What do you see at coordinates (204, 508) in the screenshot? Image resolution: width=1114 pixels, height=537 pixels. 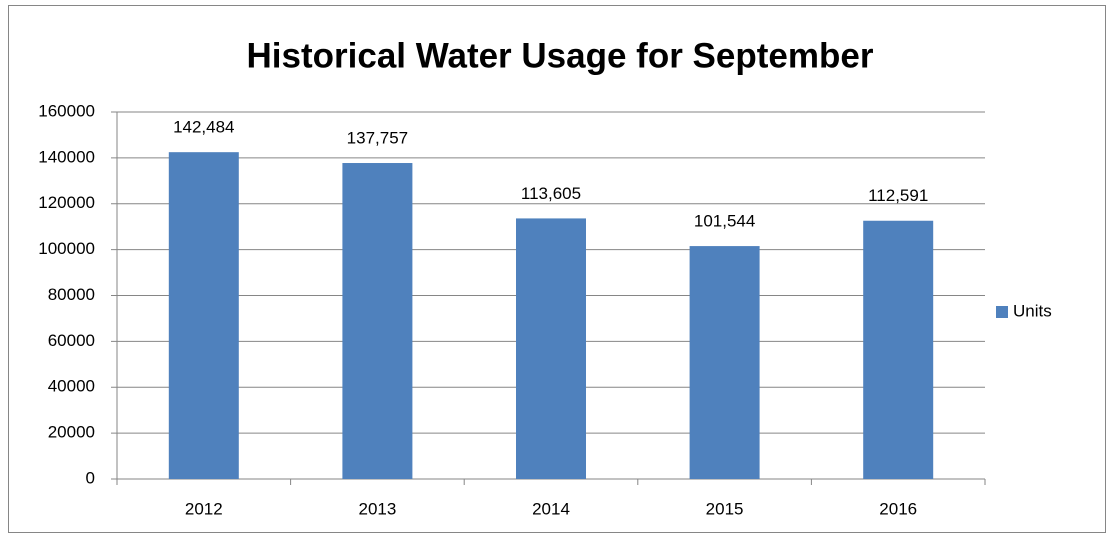 I see `x-tick-label: 2012` at bounding box center [204, 508].